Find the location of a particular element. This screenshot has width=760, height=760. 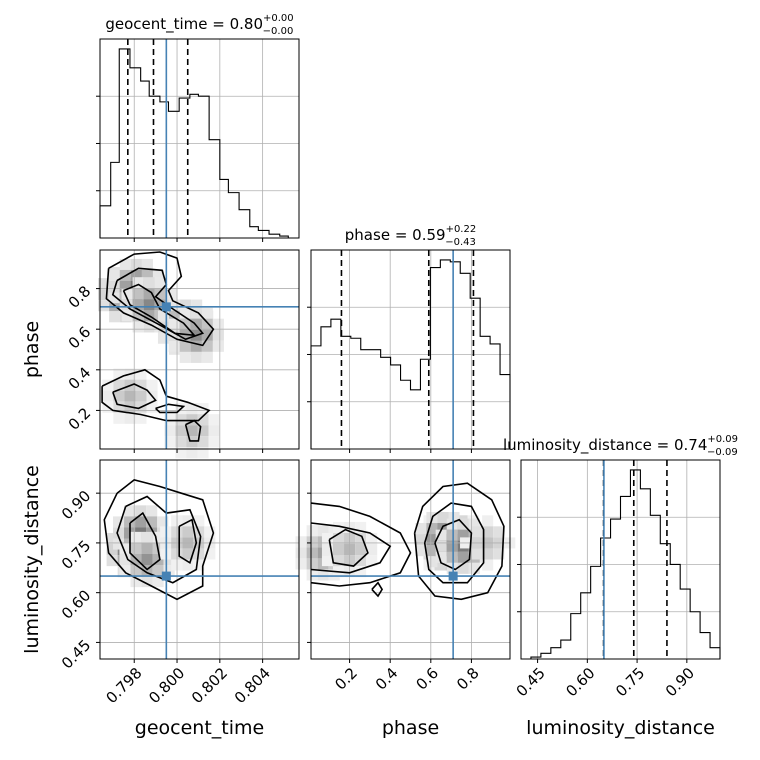

xlabel-luminosity_distance: luminosity_distance is located at coordinates (620, 728).